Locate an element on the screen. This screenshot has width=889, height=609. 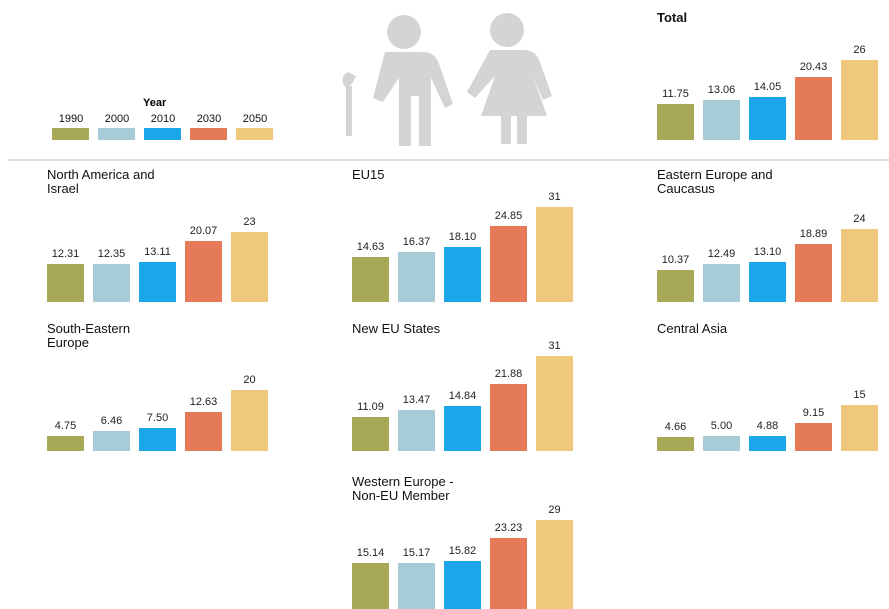
chart-title: New EU States is located at coordinates (396, 328).